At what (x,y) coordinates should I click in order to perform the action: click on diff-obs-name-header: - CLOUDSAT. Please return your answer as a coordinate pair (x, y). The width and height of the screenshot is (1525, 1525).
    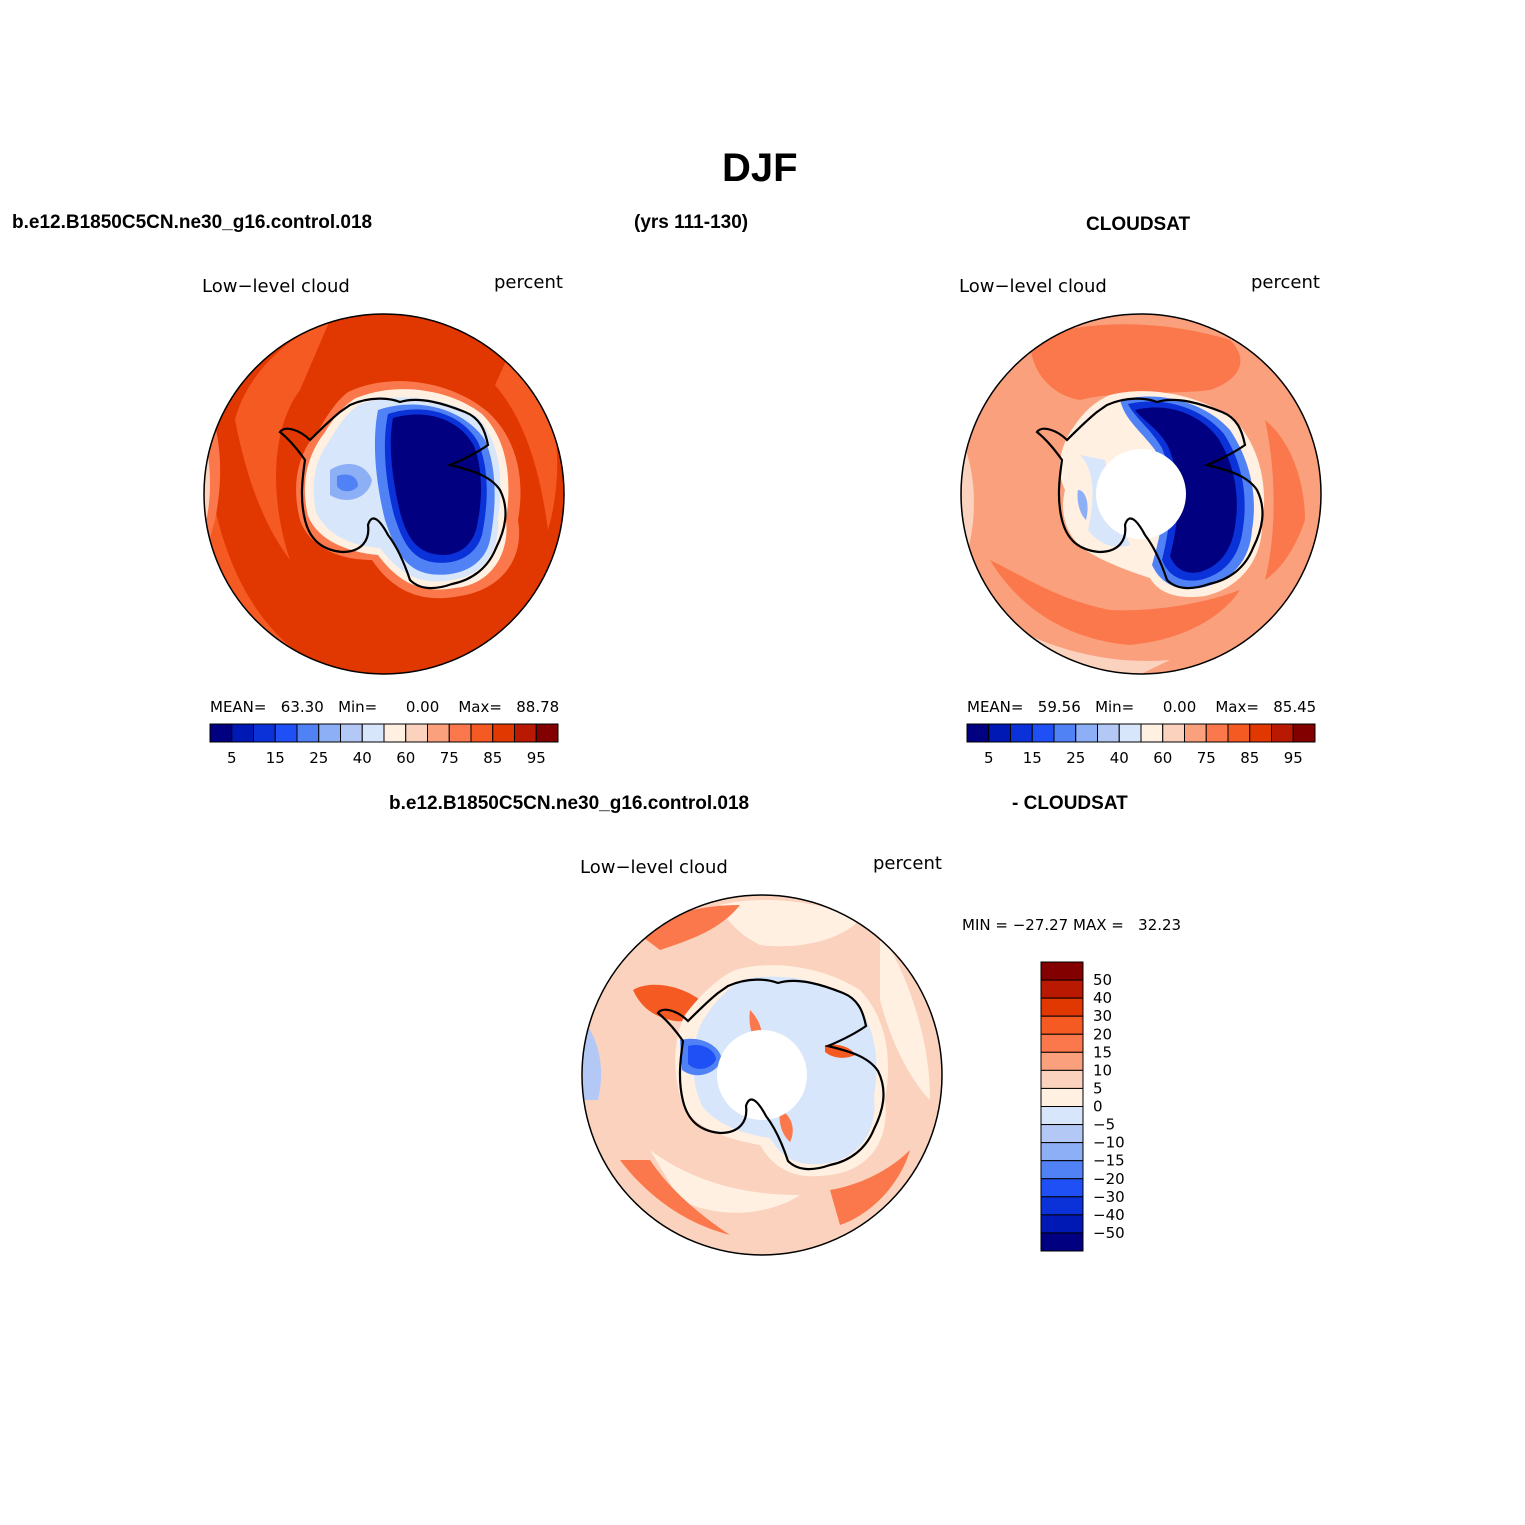
    Looking at the image, I should click on (1070, 803).